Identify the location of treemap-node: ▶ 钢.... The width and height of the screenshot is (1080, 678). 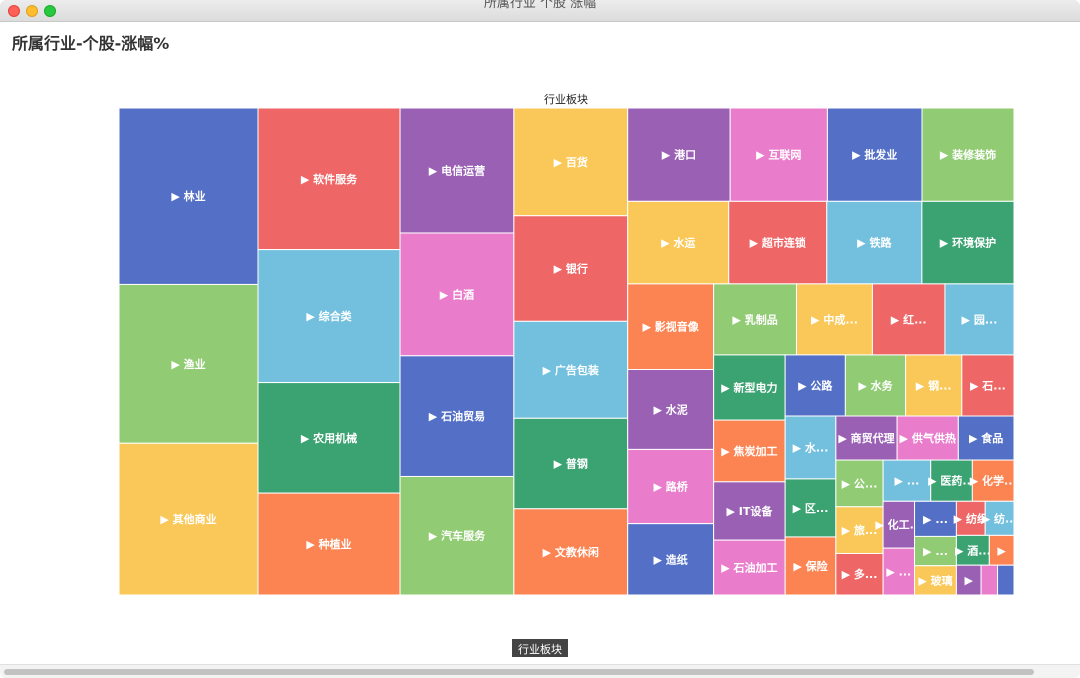
(934, 385).